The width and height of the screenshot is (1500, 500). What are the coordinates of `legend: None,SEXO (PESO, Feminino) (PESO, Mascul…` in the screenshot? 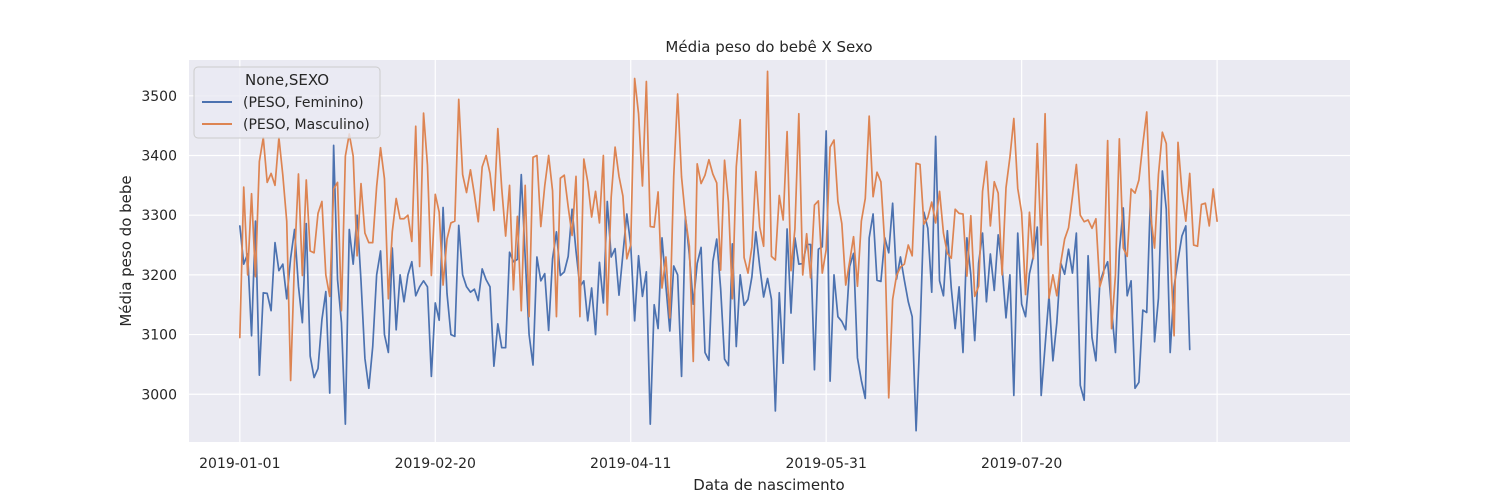 It's located at (287, 102).